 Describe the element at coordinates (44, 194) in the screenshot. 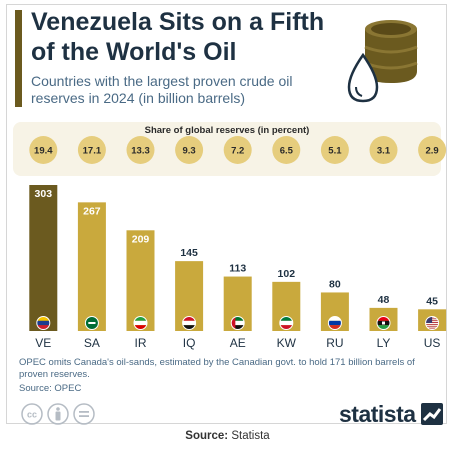

I see `bar-value-label: 303` at that location.